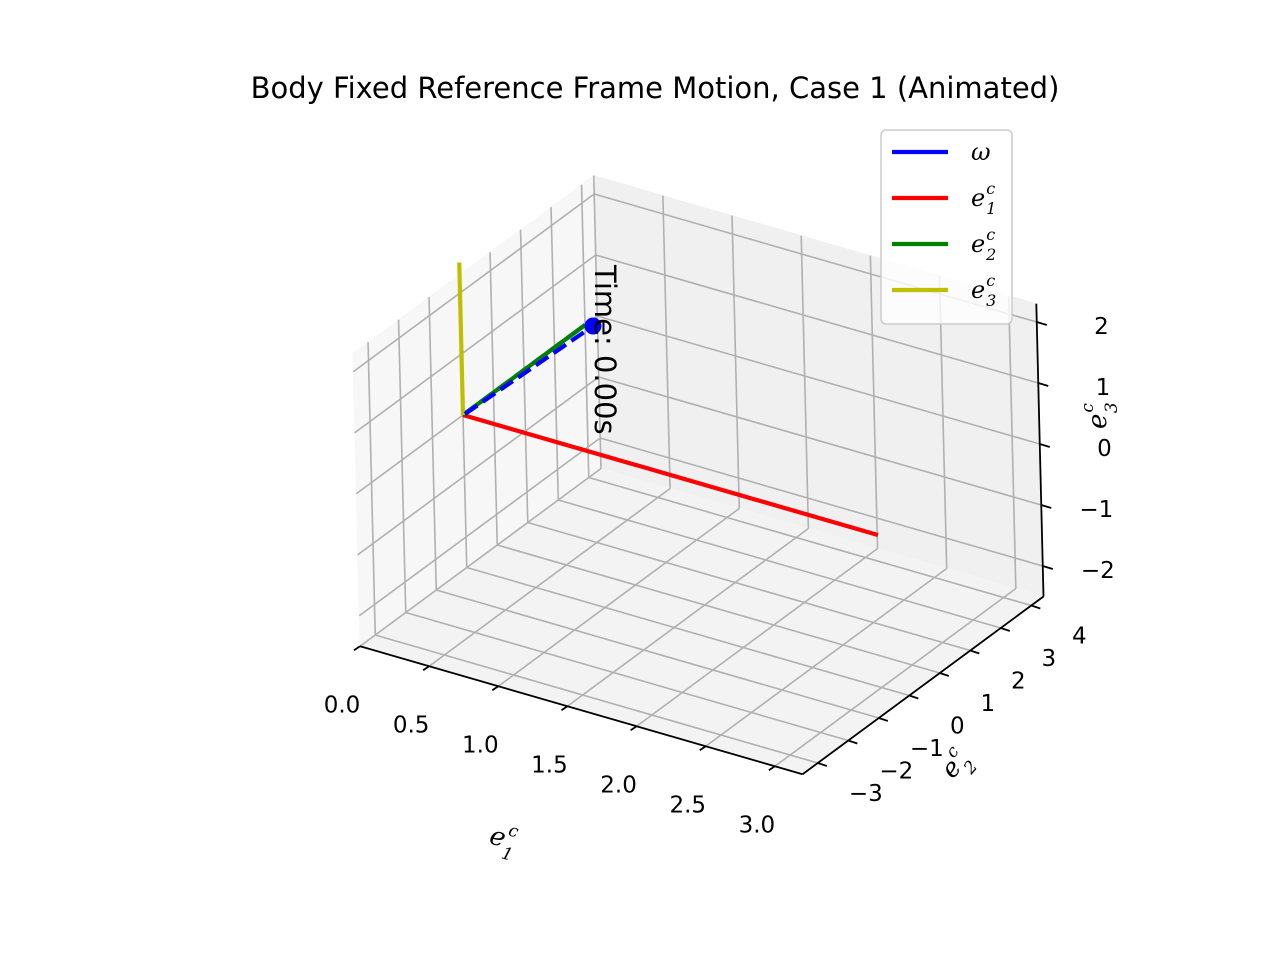  What do you see at coordinates (957, 727) in the screenshot?
I see `y-tick-label: 0` at bounding box center [957, 727].